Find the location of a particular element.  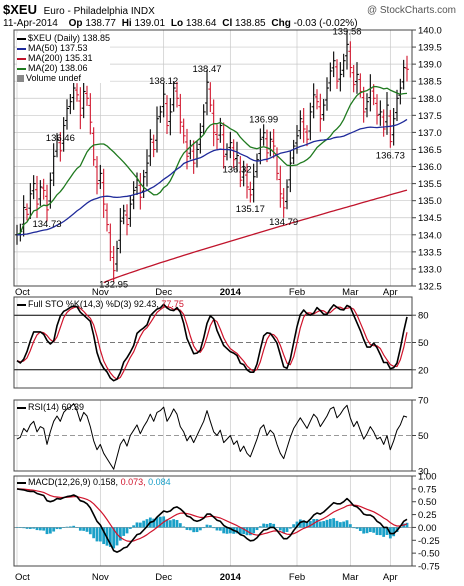

legend-macd: MACD(12,26,9) 0.158, 0.073, 0.084 is located at coordinates (94, 482).